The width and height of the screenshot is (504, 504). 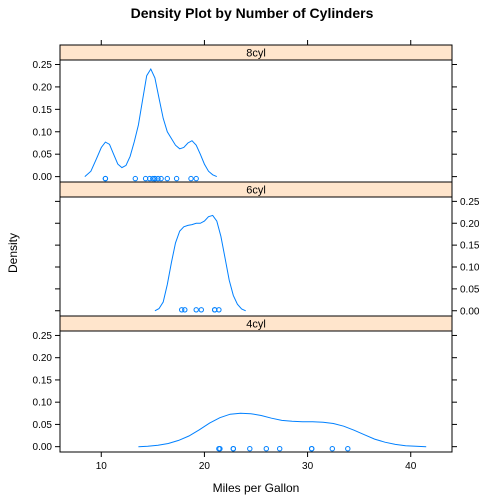 What do you see at coordinates (470, 246) in the screenshot?
I see `y-tick-label-6cyl-3: 0.15` at bounding box center [470, 246].